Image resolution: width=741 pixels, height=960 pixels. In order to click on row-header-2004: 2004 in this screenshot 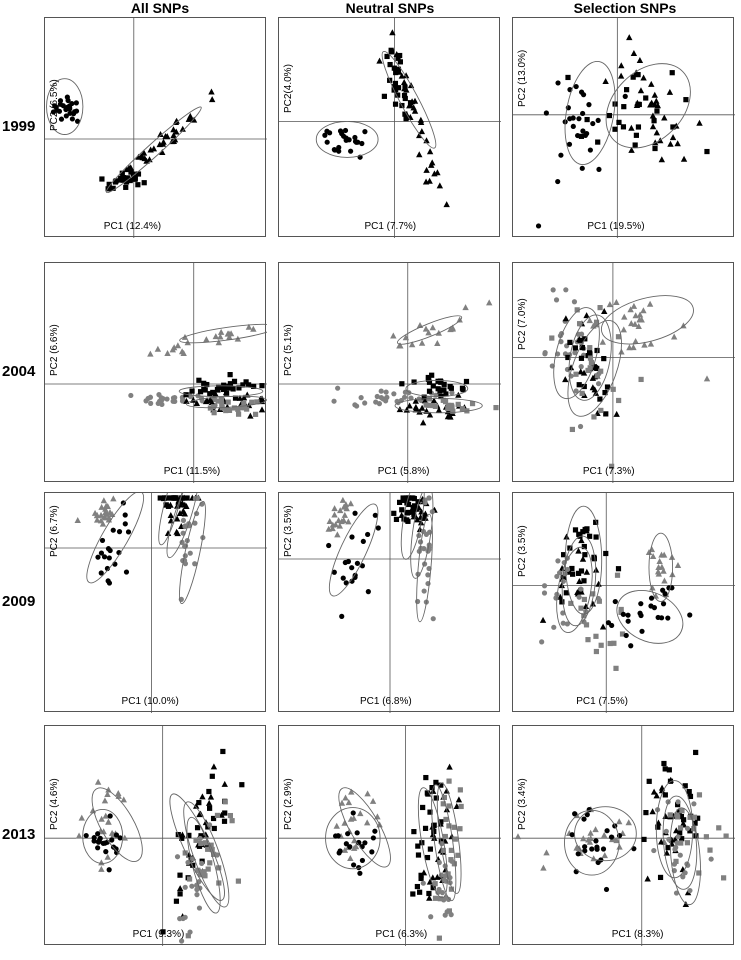, I will do `click(19, 371)`.